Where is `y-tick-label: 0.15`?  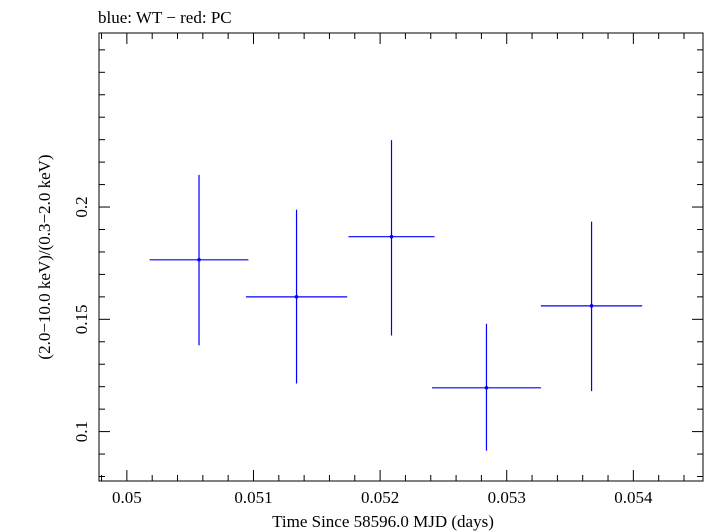 y-tick-label: 0.15 is located at coordinates (81, 319).